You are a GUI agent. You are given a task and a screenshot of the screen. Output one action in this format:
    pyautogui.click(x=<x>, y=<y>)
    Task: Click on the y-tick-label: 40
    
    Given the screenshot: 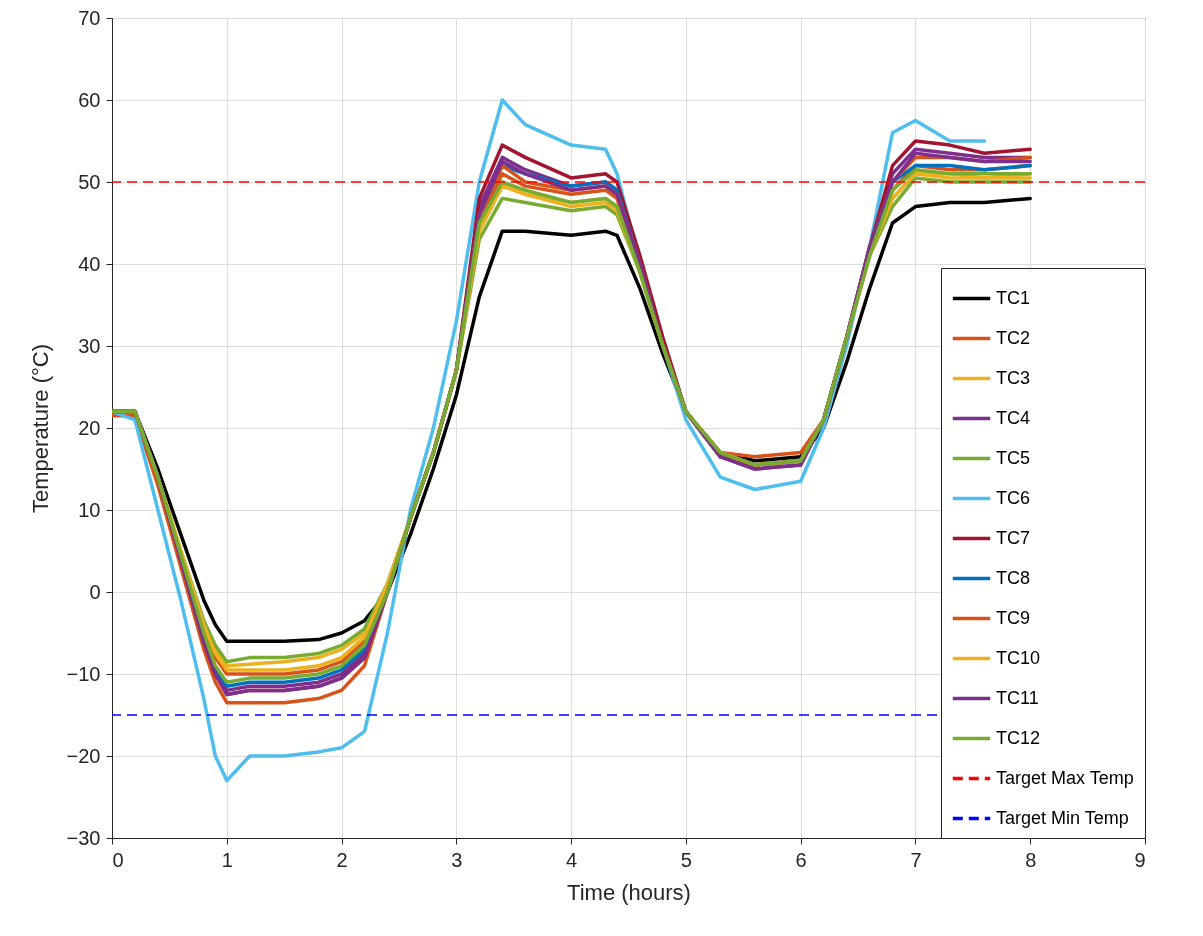 What is the action you would take?
    pyautogui.click(x=89, y=263)
    